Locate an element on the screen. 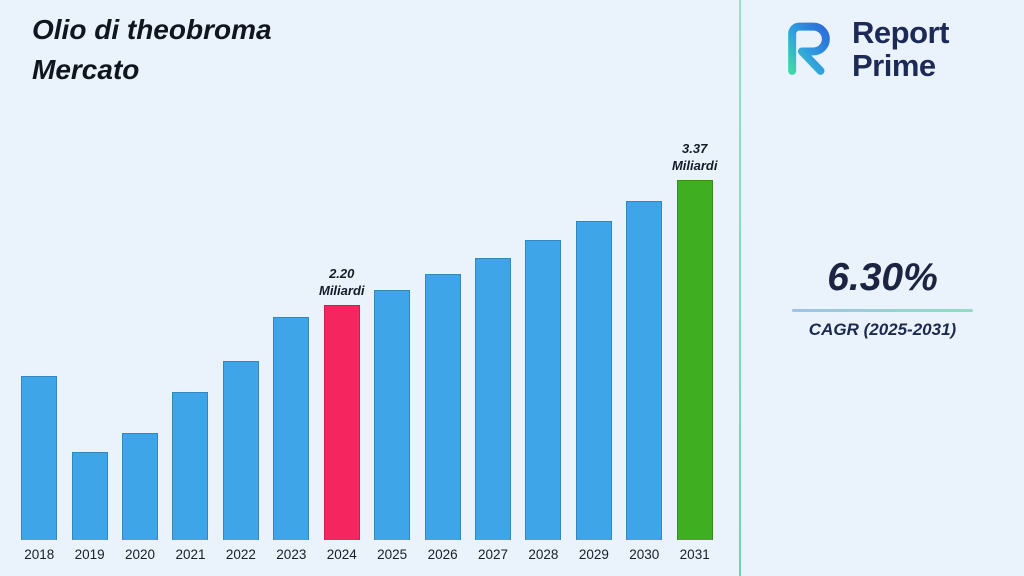  bar-2025 is located at coordinates (392, 415).